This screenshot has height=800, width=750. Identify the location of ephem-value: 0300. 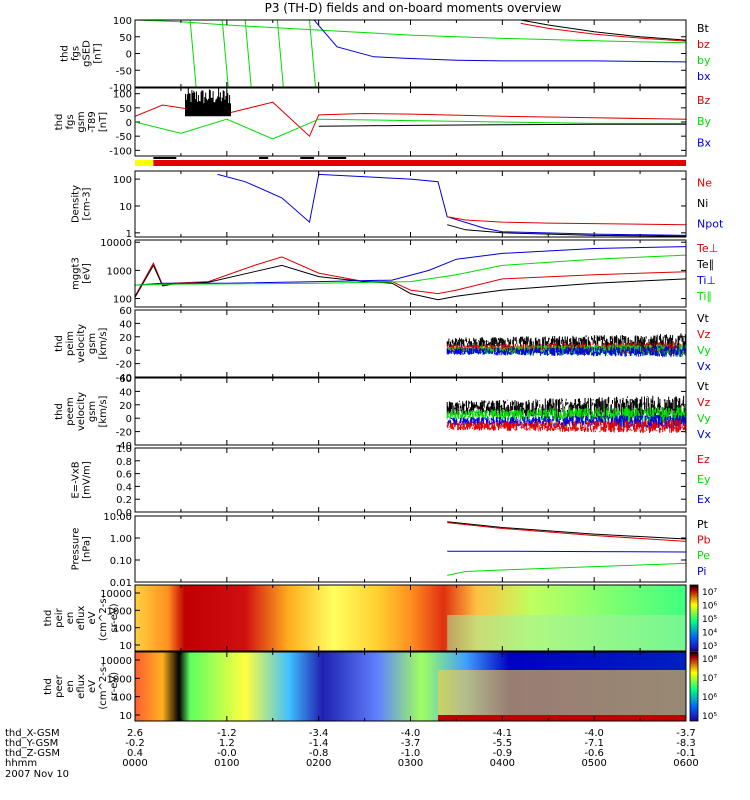
(410, 763).